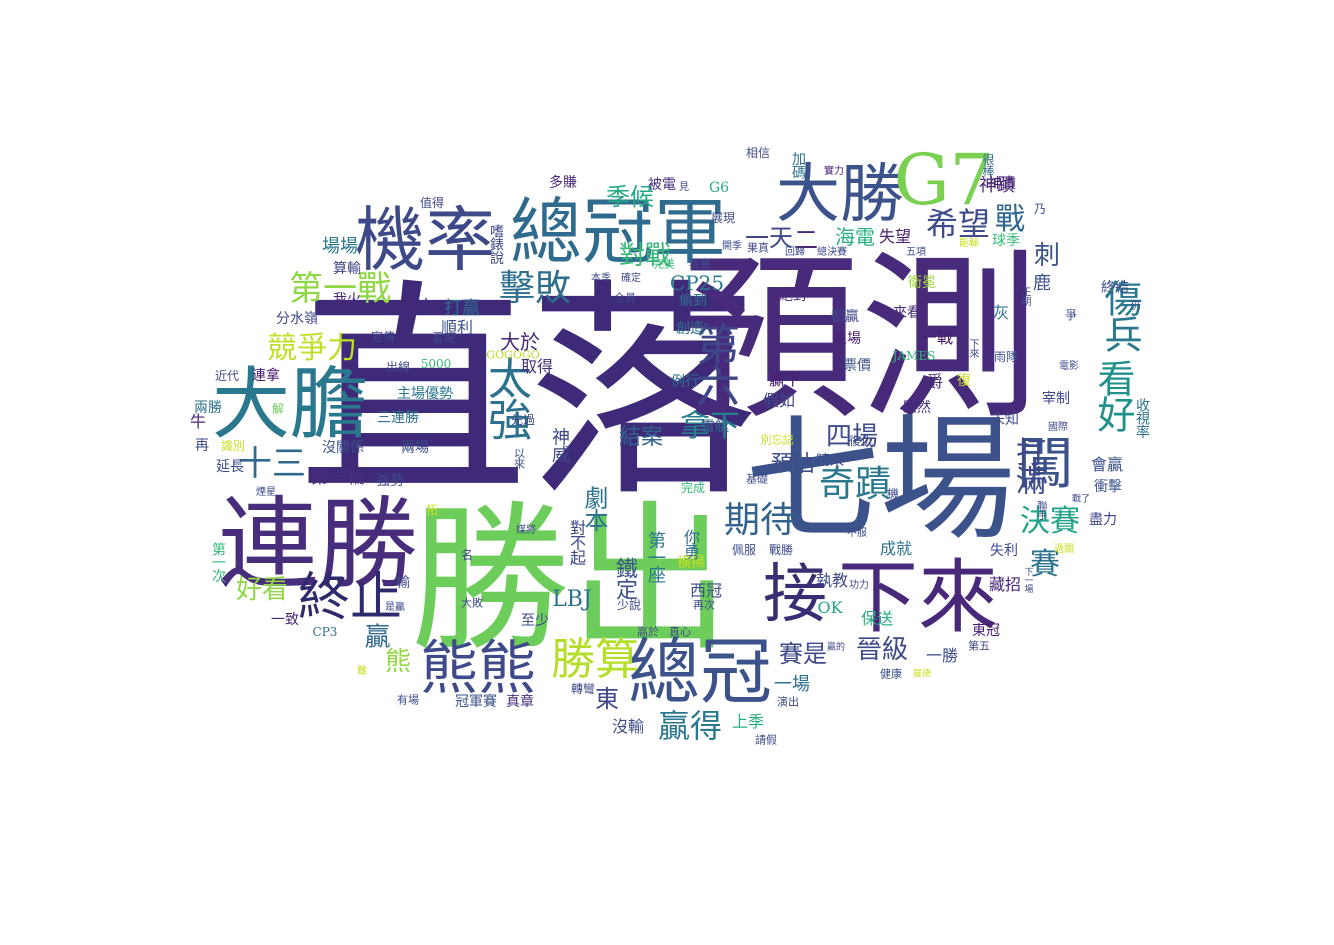 The height and width of the screenshot is (945, 1334). I want to click on cloud-word: 王朝, so click(1024, 296).